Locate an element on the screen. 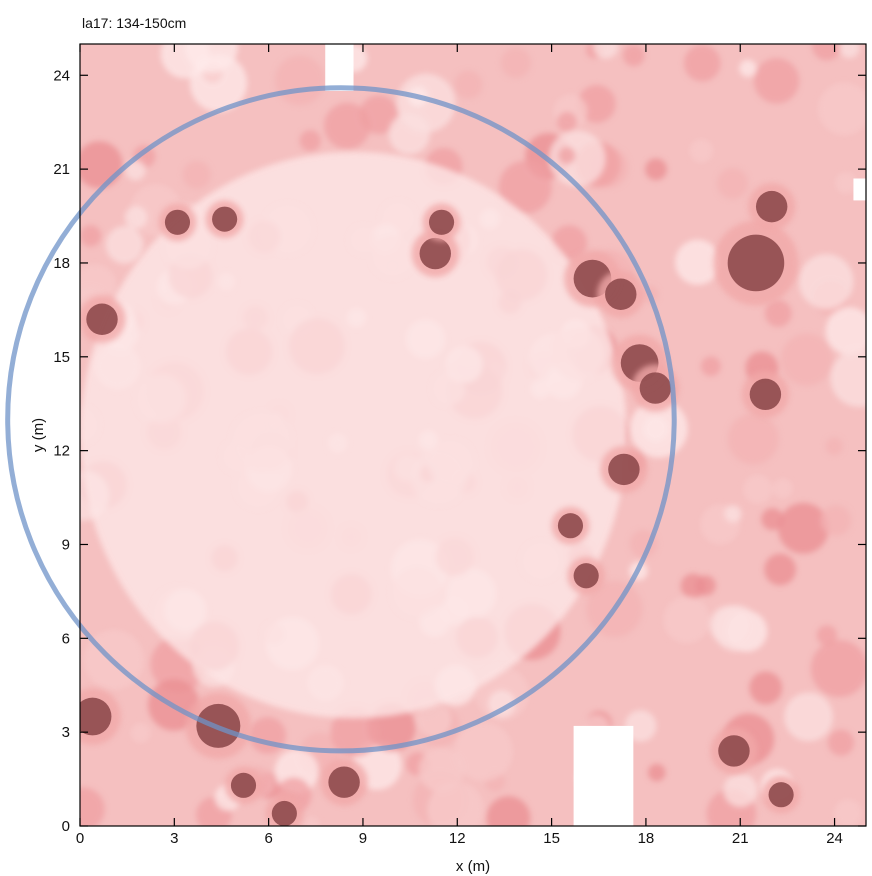 Image resolution: width=872 pixels, height=876 pixels. x-tick-label: 15 is located at coordinates (551, 838).